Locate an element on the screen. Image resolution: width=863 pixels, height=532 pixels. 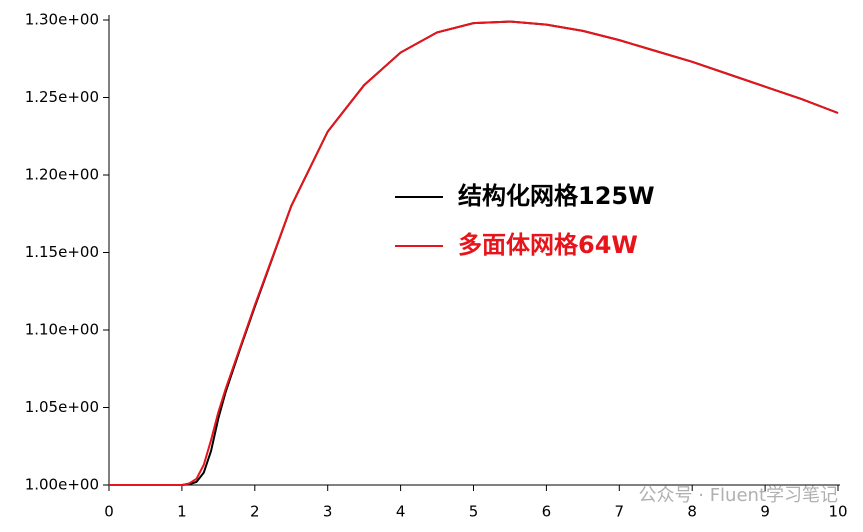
x-tick-label: 2 is located at coordinates (255, 512).